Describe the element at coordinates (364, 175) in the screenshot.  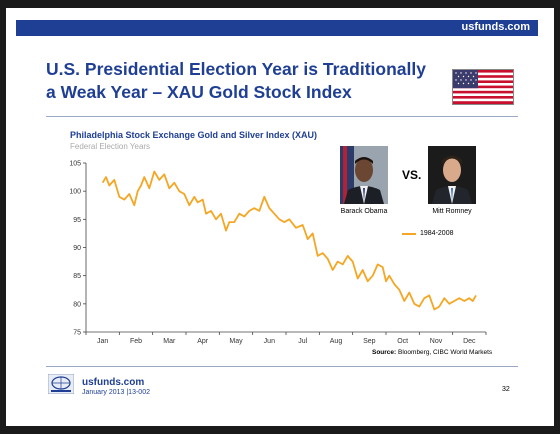
I see `obama-portrait` at that location.